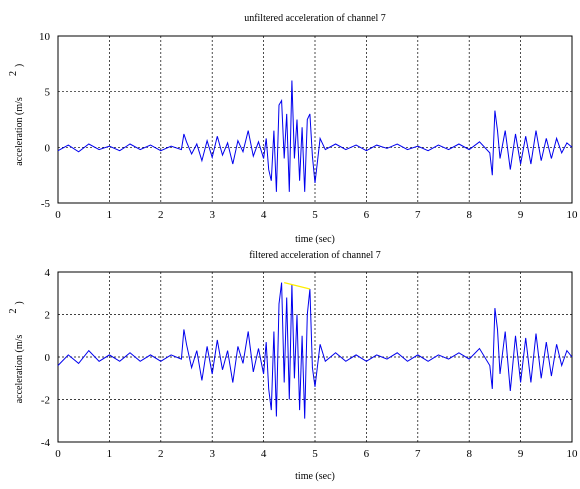 The width and height of the screenshot is (580, 489). Describe the element at coordinates (45, 37) in the screenshot. I see `y-tick-label: 10` at that location.